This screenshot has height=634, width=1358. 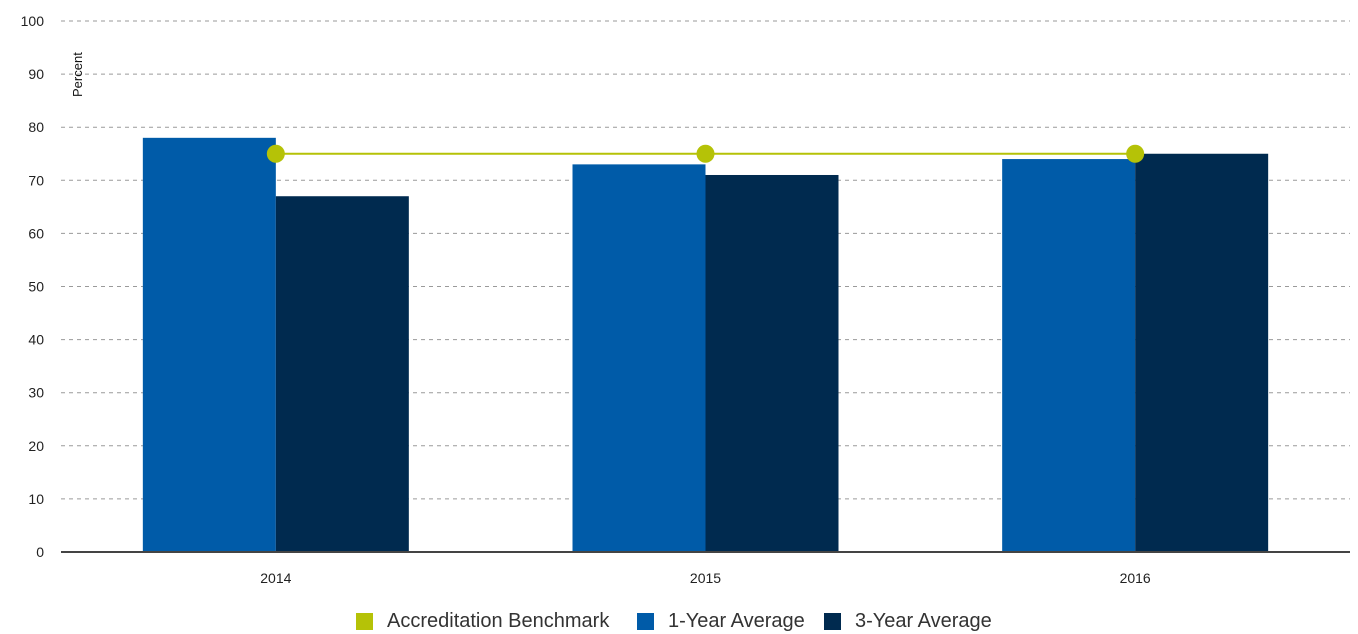 I want to click on x-axis-ticks: 2014 2015 2016, so click(x=705, y=578).